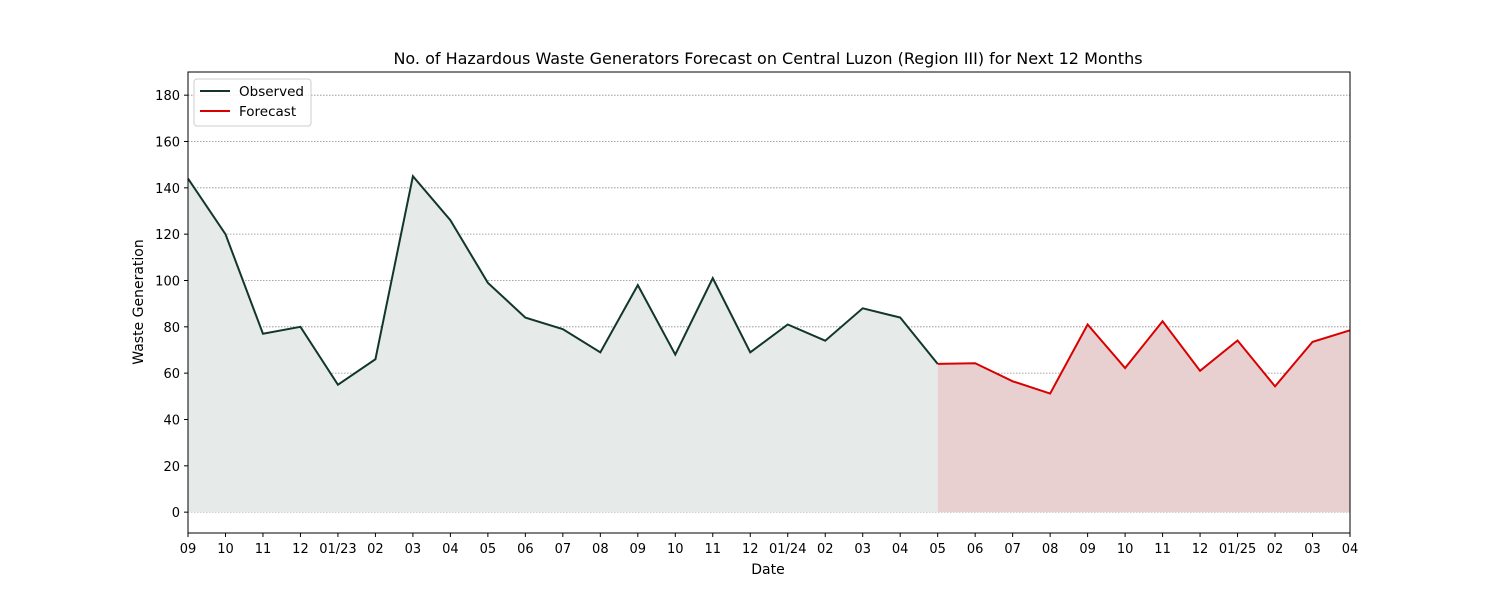 Image resolution: width=1500 pixels, height=600 pixels. Describe the element at coordinates (767, 570) in the screenshot. I see `x-axis-title: Date` at that location.